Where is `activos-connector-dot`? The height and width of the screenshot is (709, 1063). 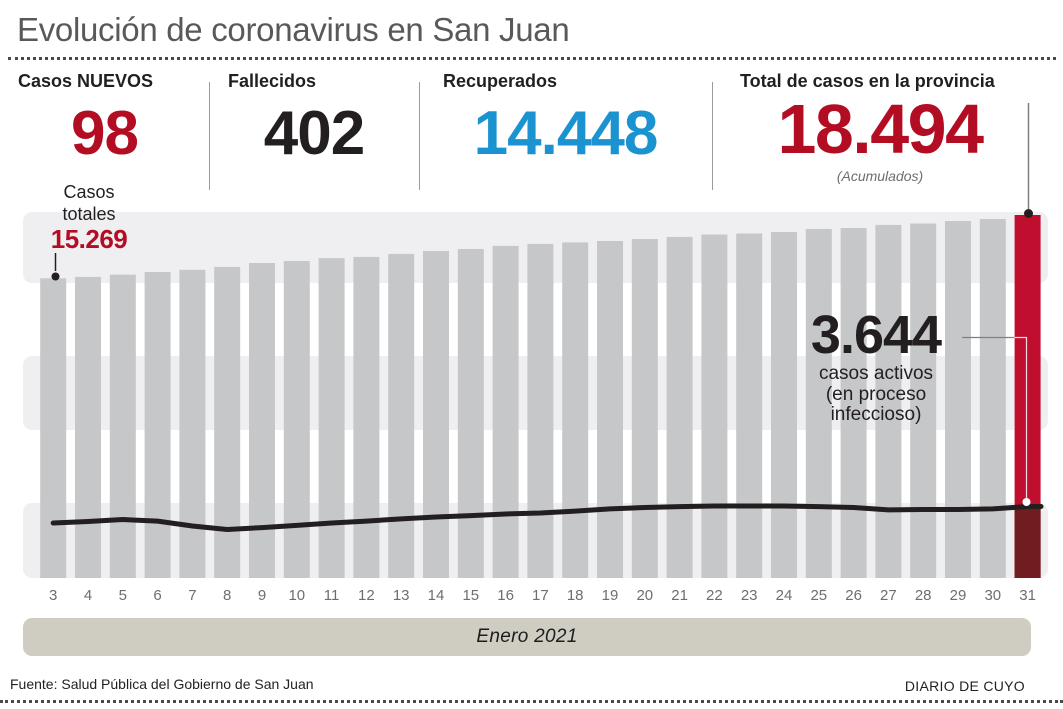 activos-connector-dot is located at coordinates (1026, 502).